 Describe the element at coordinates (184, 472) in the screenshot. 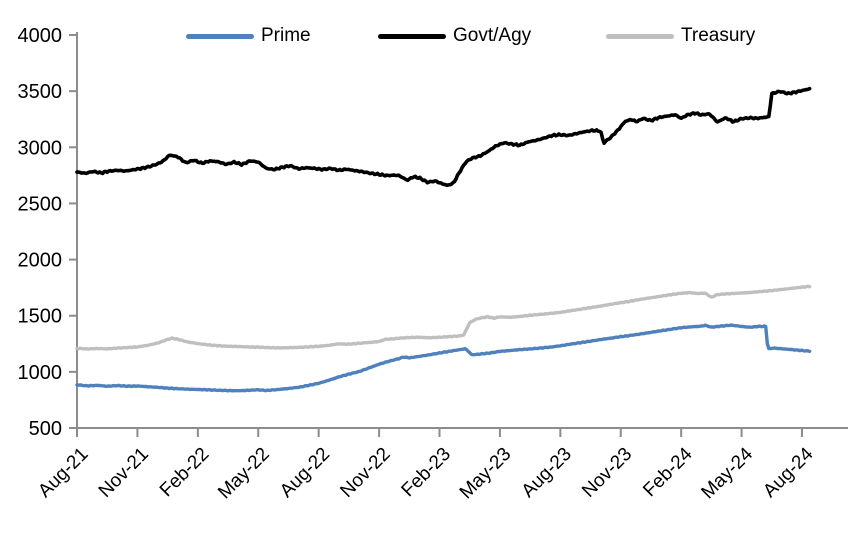

I see `x-tick-label: Feb-22` at that location.